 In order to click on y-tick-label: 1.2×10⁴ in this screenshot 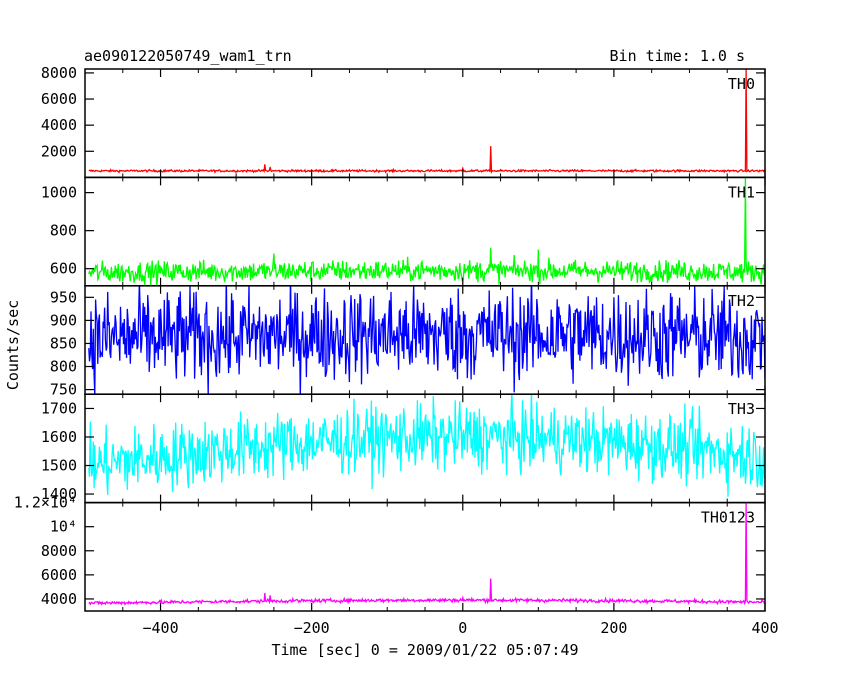, I will do `click(45, 503)`.